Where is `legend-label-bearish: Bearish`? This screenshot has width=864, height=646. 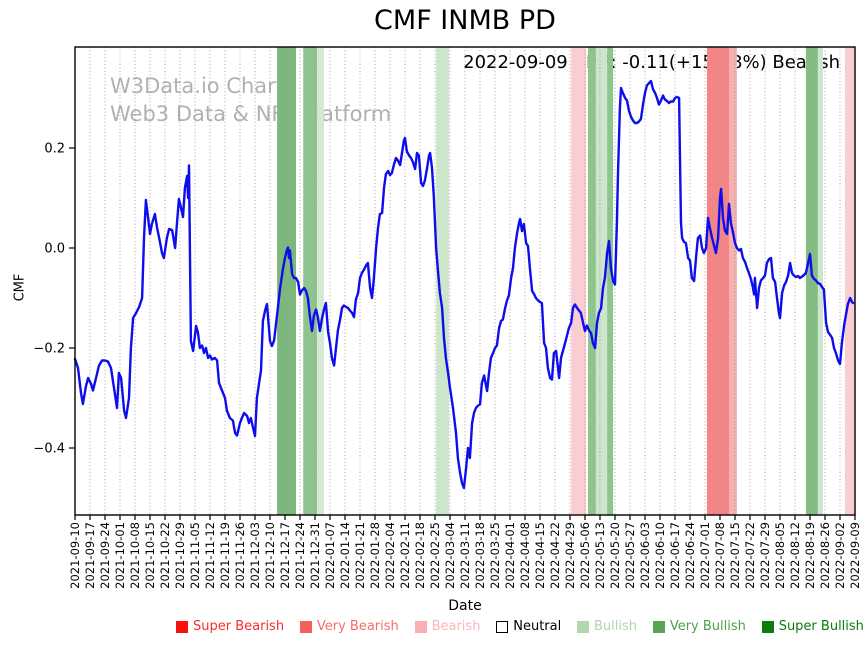
legend-label-bearish: Bearish is located at coordinates (456, 626).